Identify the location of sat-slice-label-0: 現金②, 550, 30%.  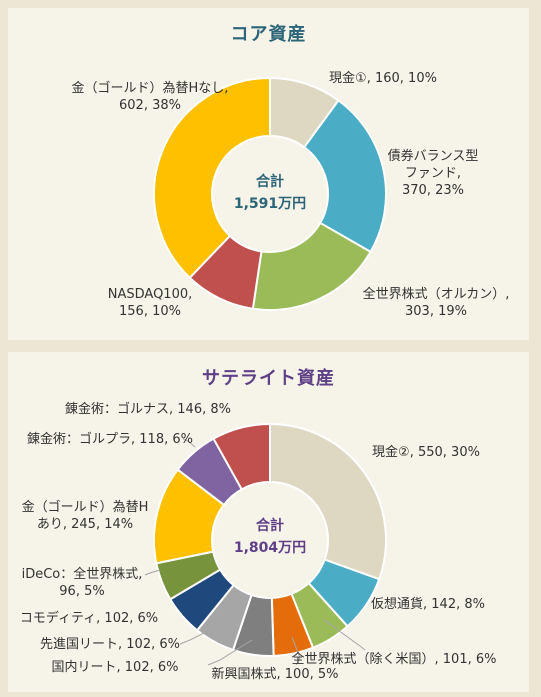
(426, 452).